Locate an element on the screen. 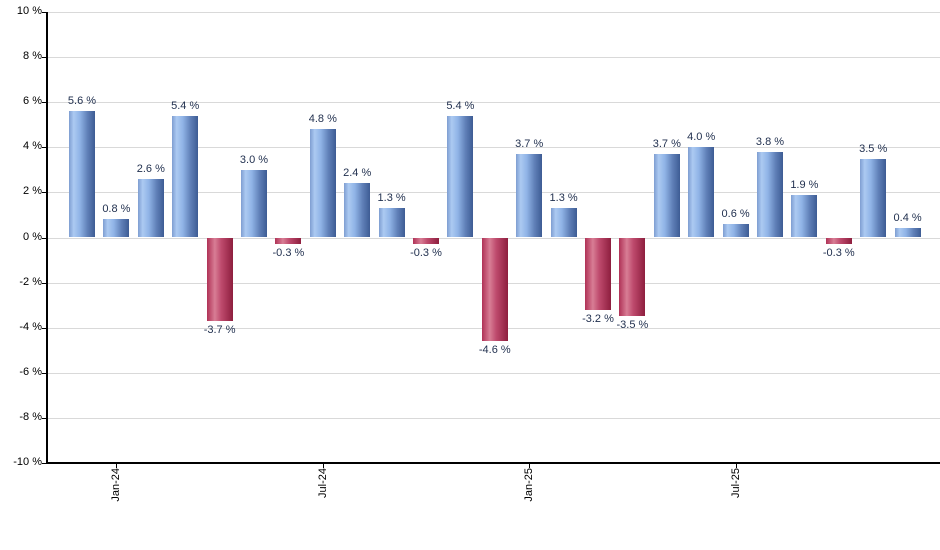 This screenshot has height=550, width=940. y-axis-label-2: 2 % is located at coordinates (32, 191).